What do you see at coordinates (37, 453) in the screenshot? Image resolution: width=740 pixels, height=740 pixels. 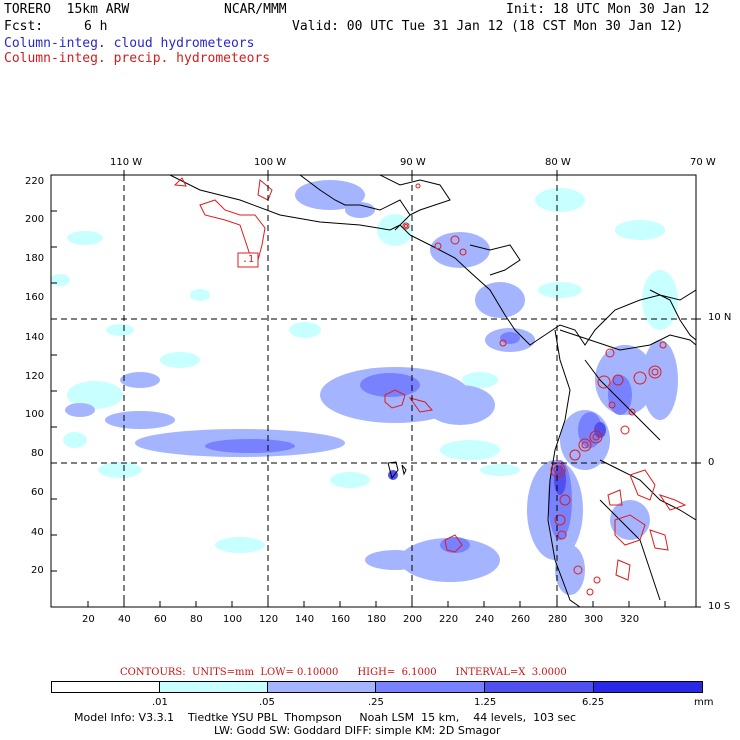 I see `y-tick: 80` at bounding box center [37, 453].